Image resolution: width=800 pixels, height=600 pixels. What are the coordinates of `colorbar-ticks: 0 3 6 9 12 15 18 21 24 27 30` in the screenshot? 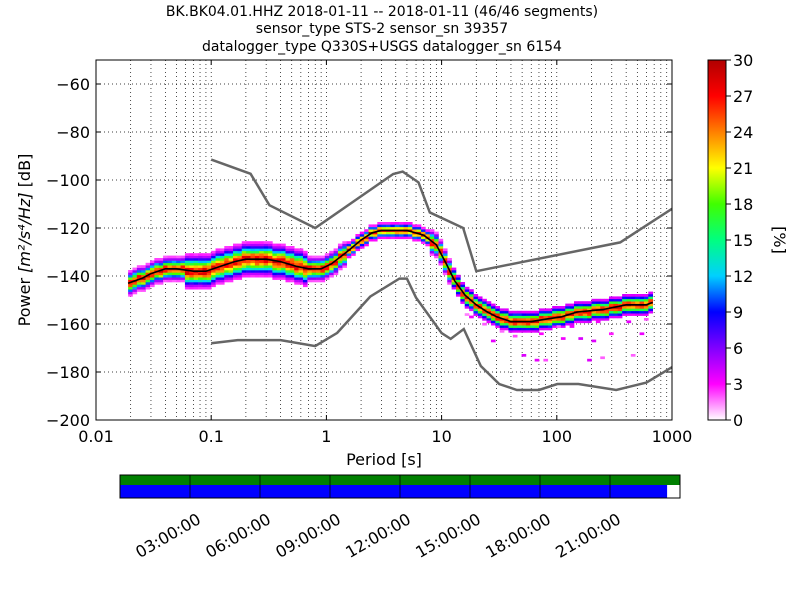 It's located at (739, 240).